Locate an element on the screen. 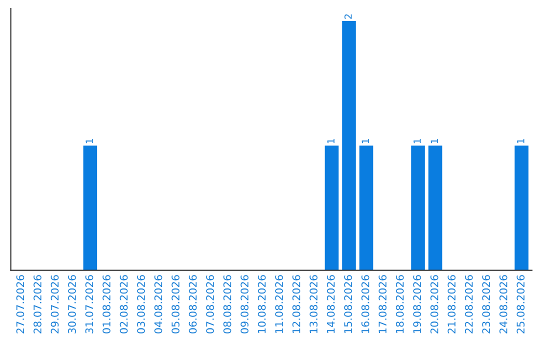 This screenshot has width=540, height=340. x-tick-label: 18.08.2026 is located at coordinates (400, 304).